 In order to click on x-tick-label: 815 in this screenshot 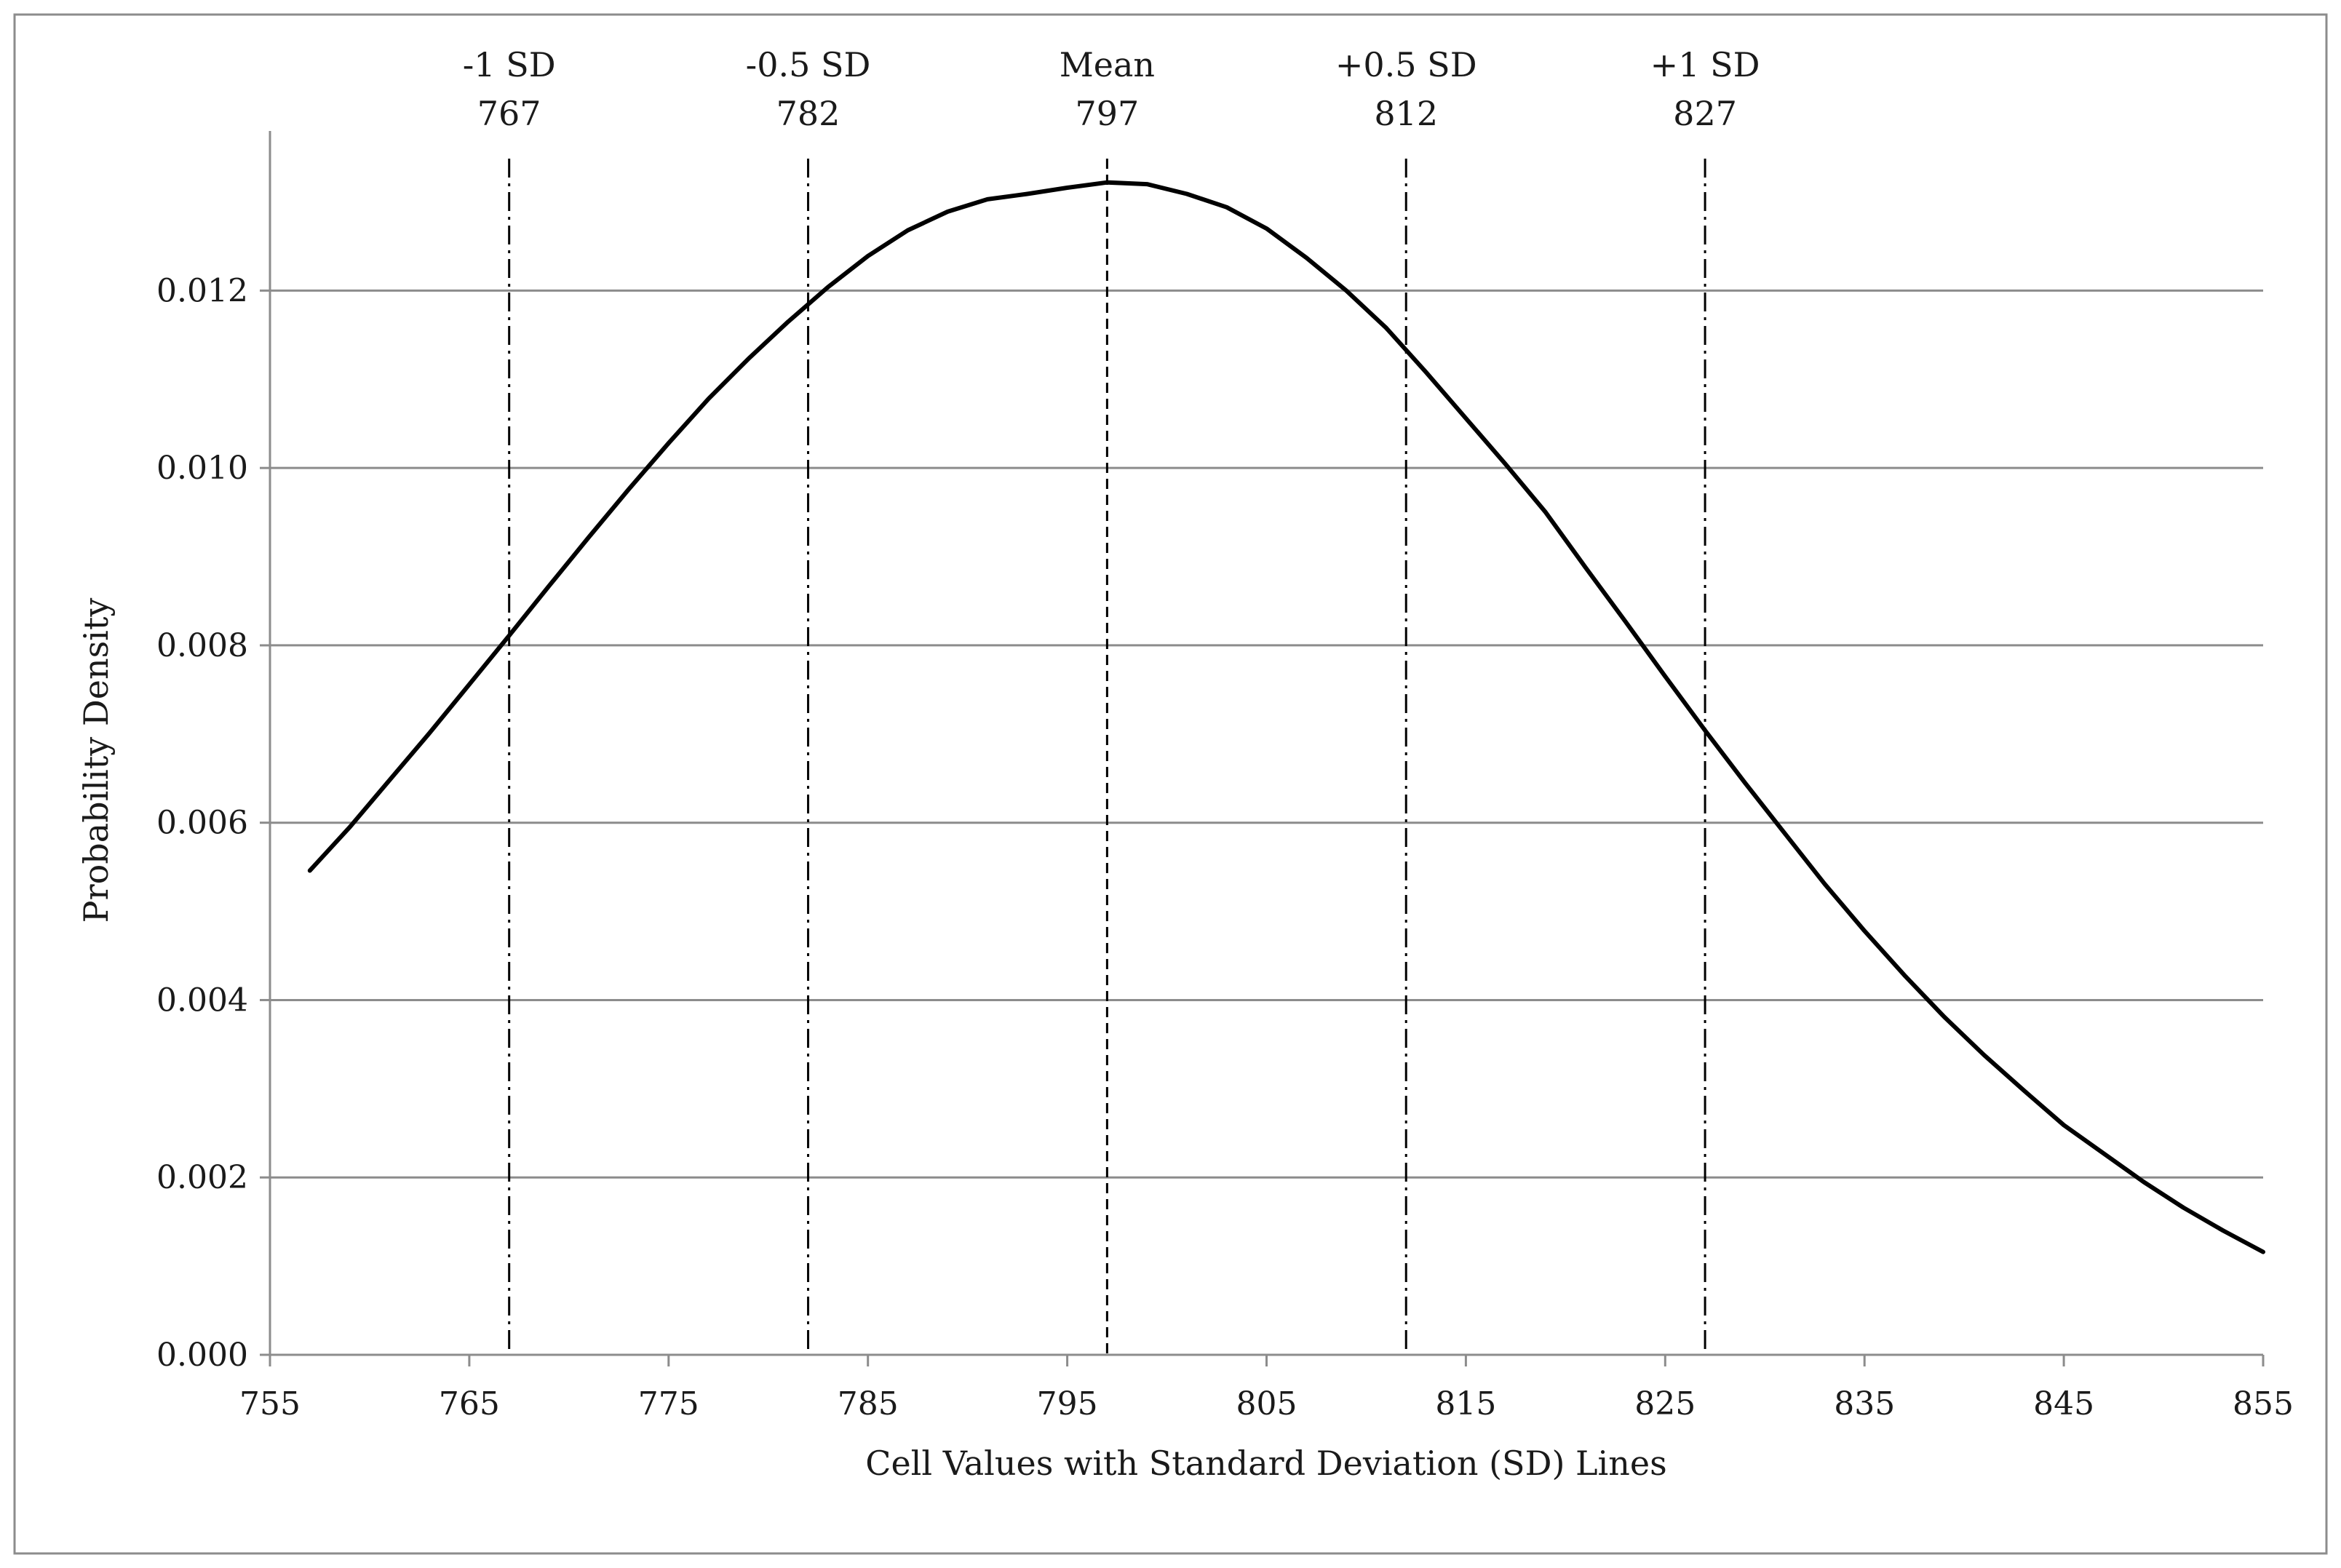, I will do `click(1465, 1403)`.